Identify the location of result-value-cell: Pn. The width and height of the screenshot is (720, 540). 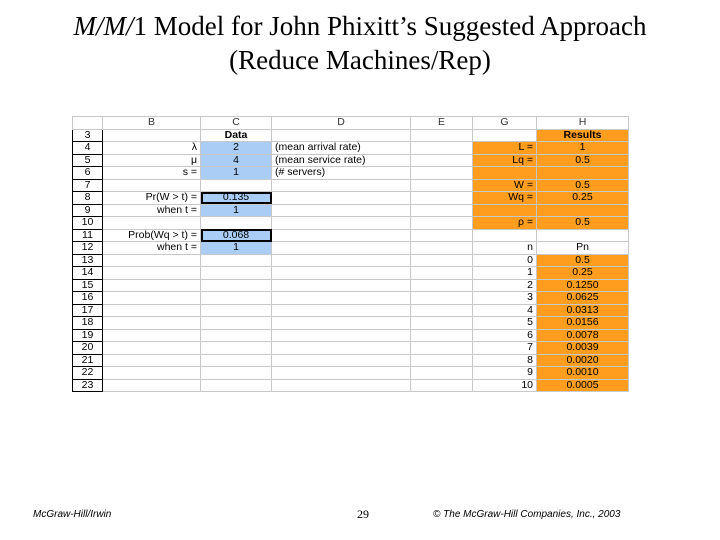
(582, 248).